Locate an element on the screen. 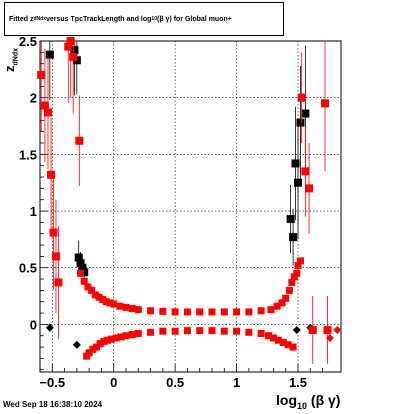  y-label-sub: dNdx is located at coordinates (16, 57).